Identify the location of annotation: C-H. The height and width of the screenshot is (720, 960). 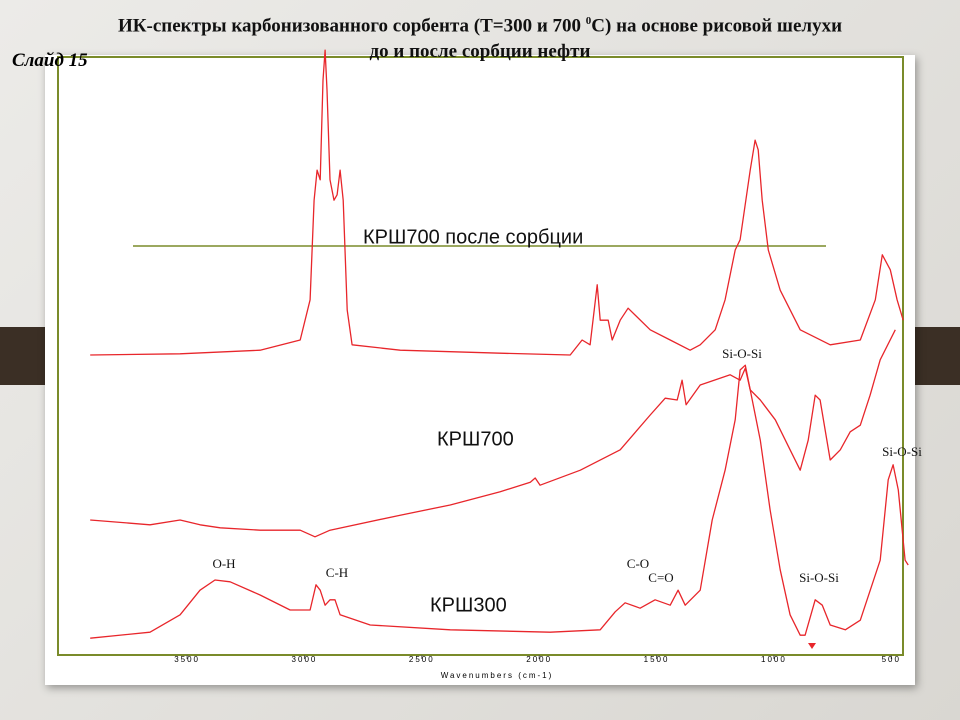
(337, 572).